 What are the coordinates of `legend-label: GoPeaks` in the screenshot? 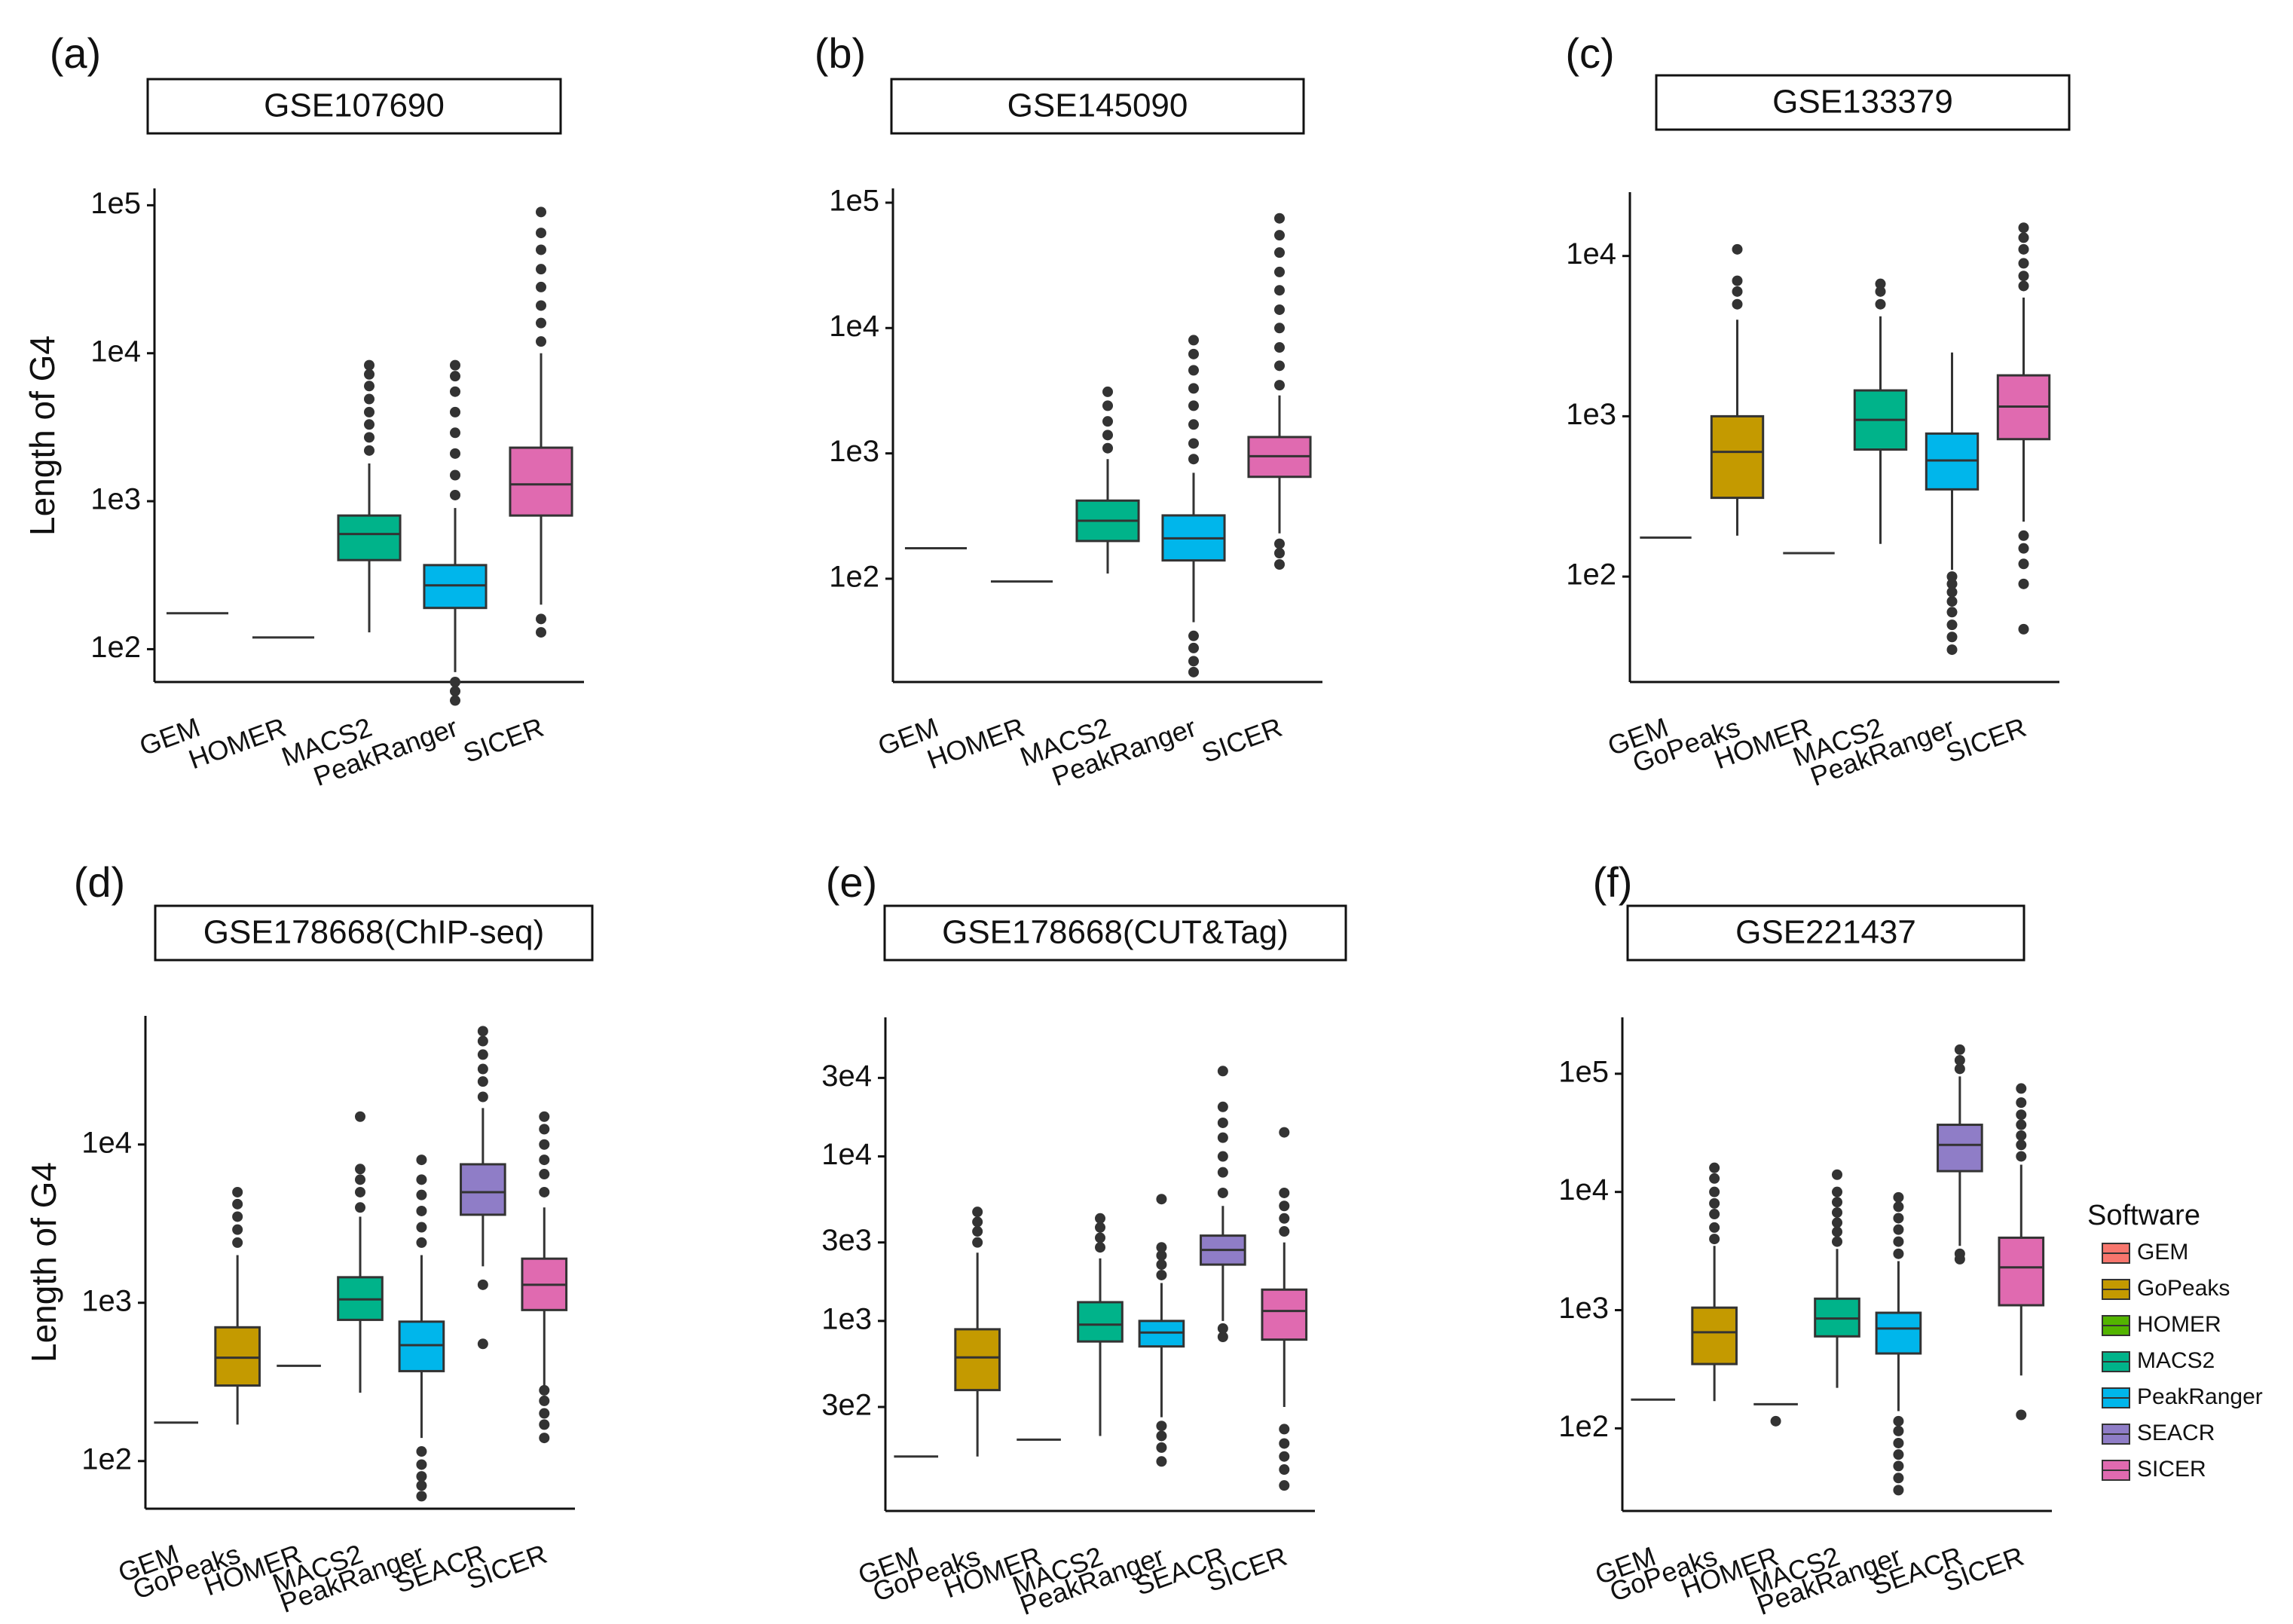 It's located at (2183, 1289).